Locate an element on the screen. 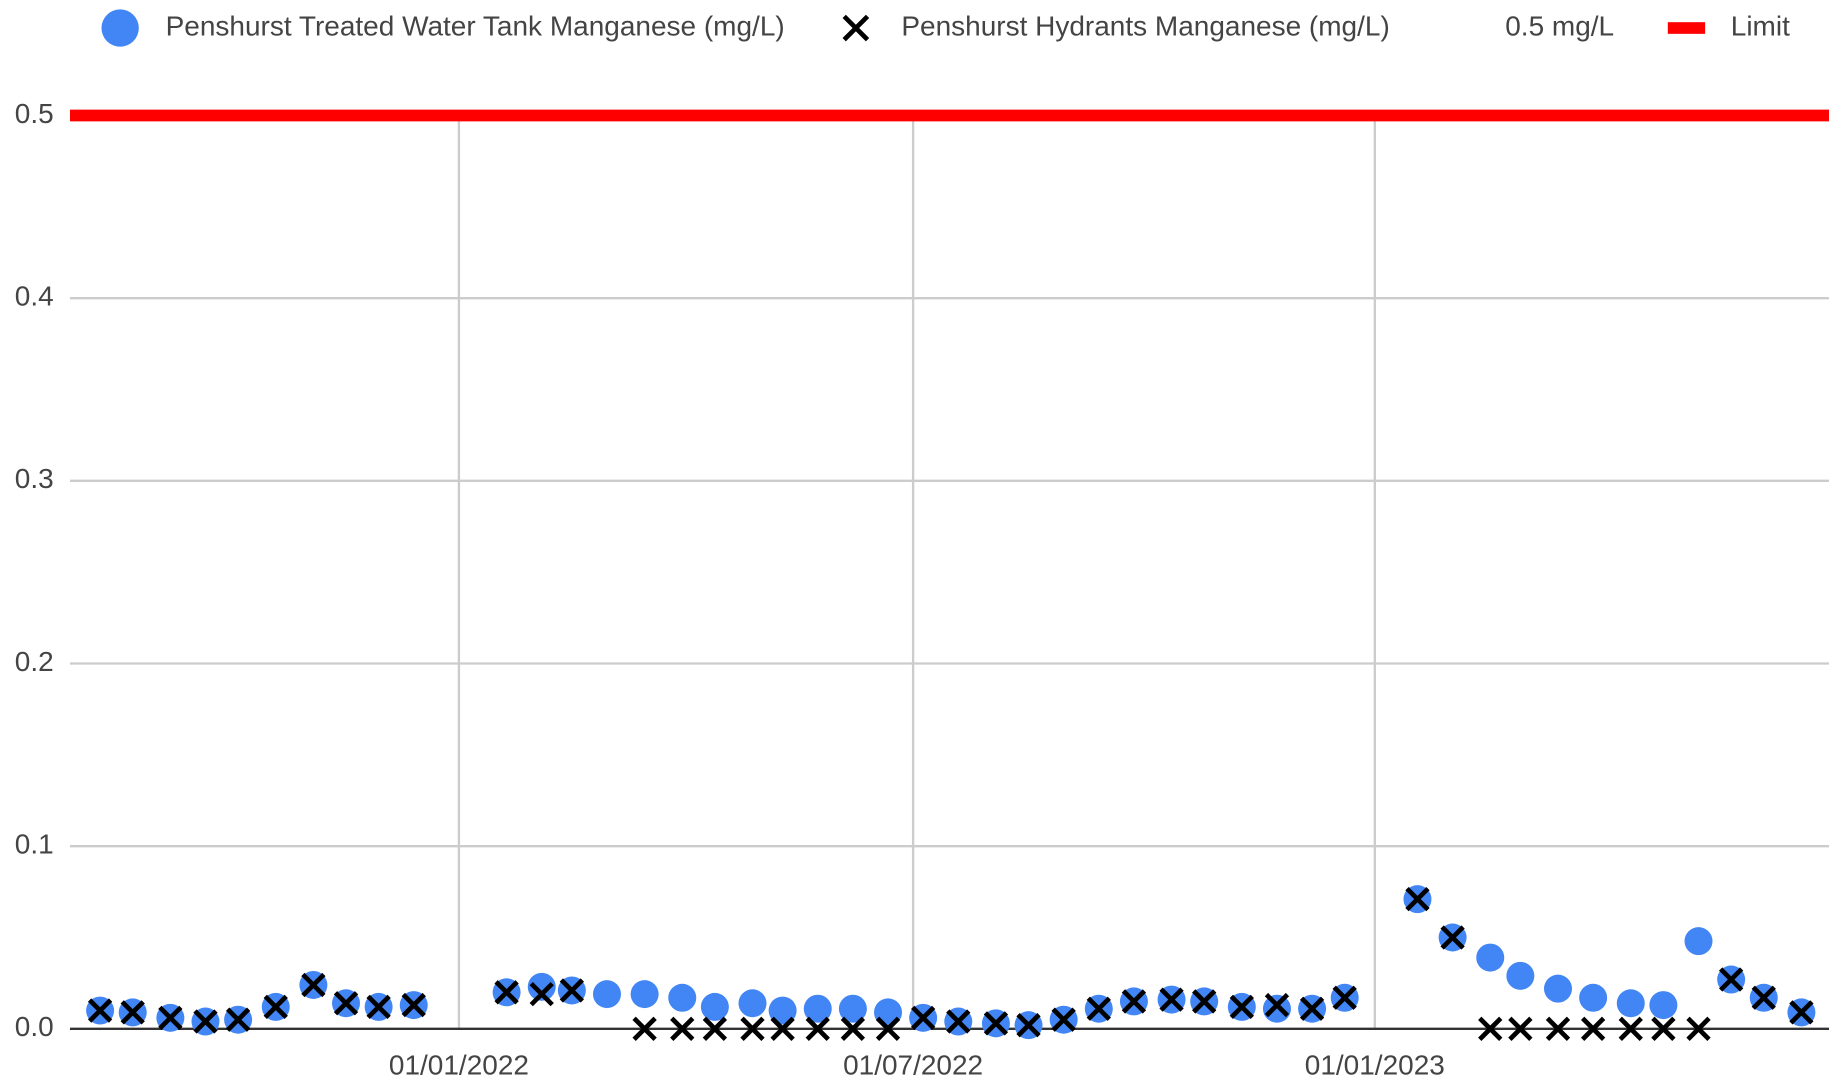 The width and height of the screenshot is (1829, 1086). legend-label: Penshurst Hydrants Manganese (mg/L) is located at coordinates (1145, 25).